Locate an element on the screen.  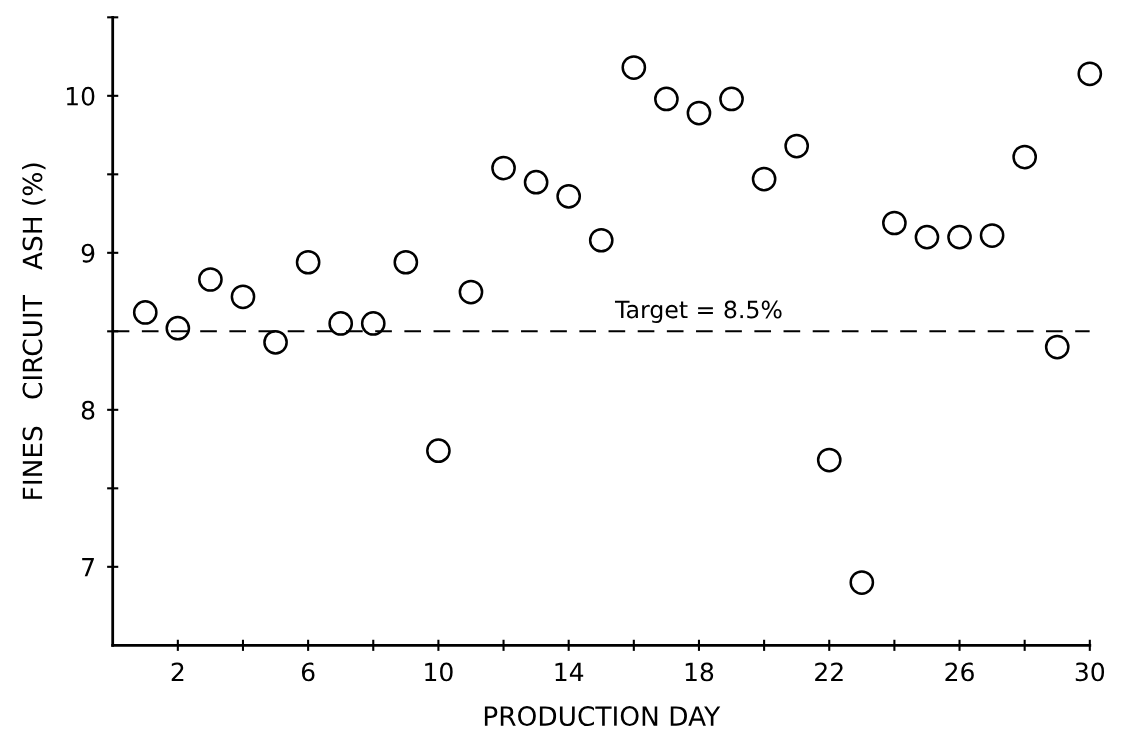
y-tick-label: 9 is located at coordinates (88, 253).